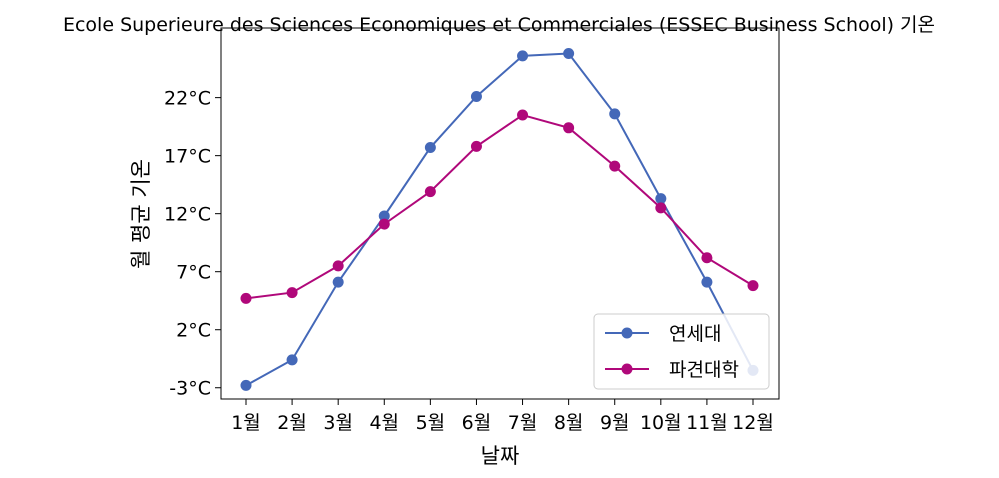 Image resolution: width=999 pixels, height=478 pixels. Describe the element at coordinates (190, 389) in the screenshot. I see `y-tick-label: -3°C` at that location.